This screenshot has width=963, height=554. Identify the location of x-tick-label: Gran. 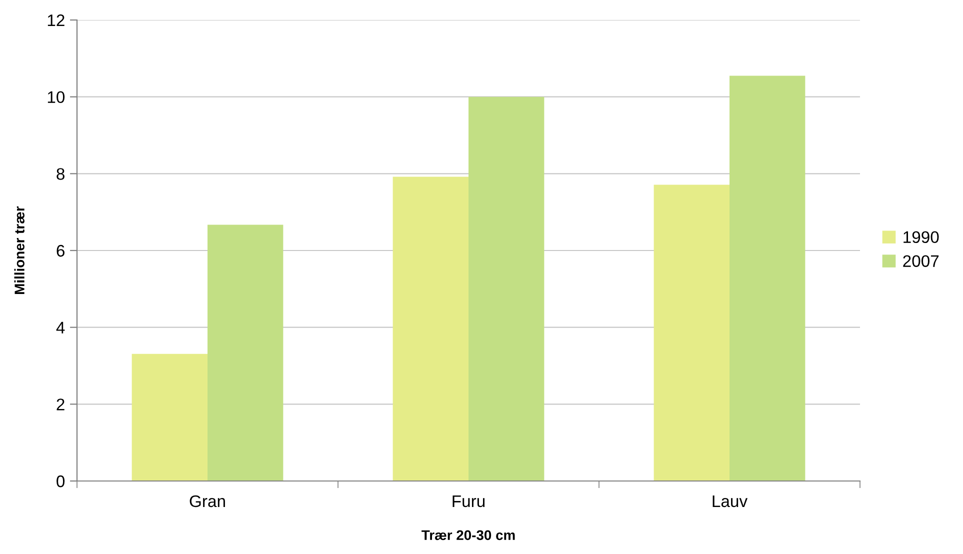
(207, 501).